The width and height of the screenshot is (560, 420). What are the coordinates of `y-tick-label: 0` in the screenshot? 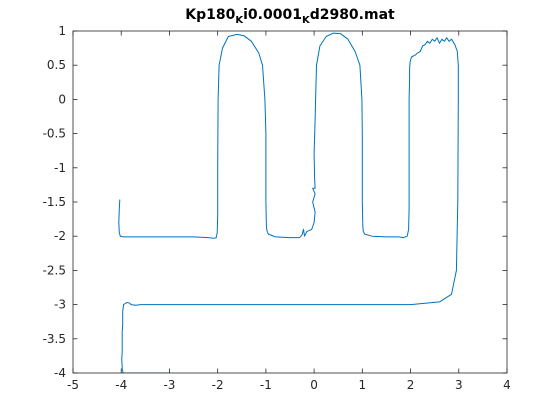 It's located at (62, 99).